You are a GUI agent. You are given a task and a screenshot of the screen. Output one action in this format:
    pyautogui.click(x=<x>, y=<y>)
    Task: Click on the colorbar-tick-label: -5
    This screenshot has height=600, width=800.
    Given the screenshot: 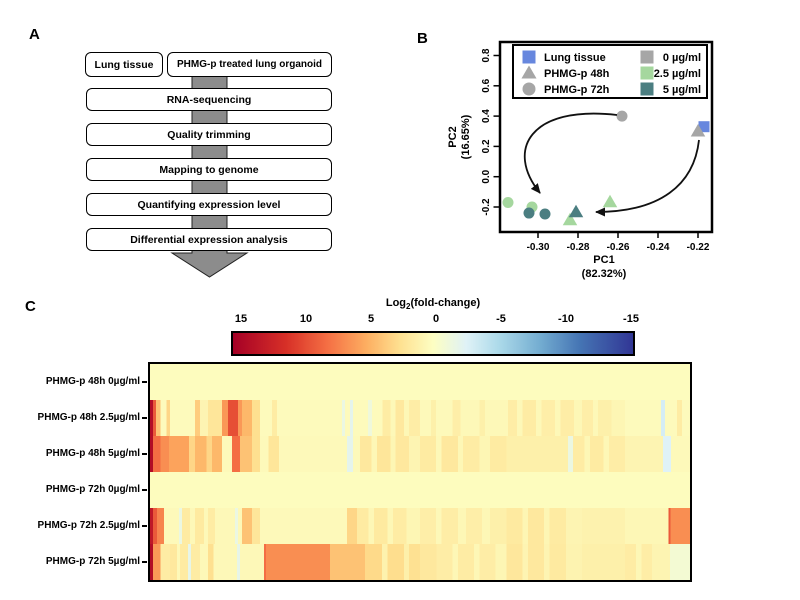 What is the action you would take?
    pyautogui.click(x=501, y=319)
    